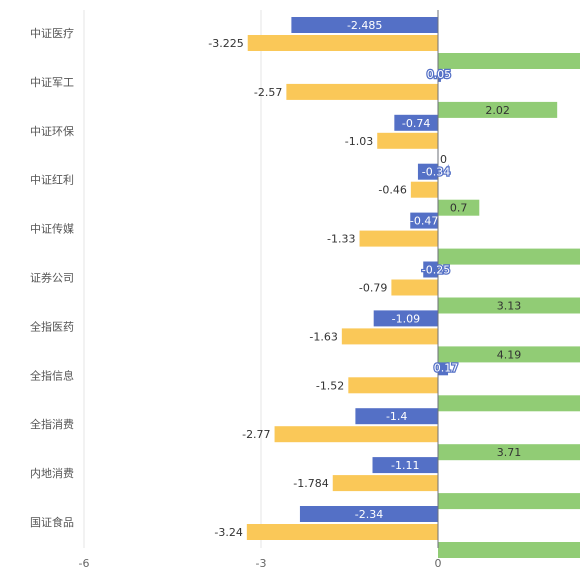 The width and height of the screenshot is (580, 580). I want to click on value-label: -2.77, so click(256, 434).